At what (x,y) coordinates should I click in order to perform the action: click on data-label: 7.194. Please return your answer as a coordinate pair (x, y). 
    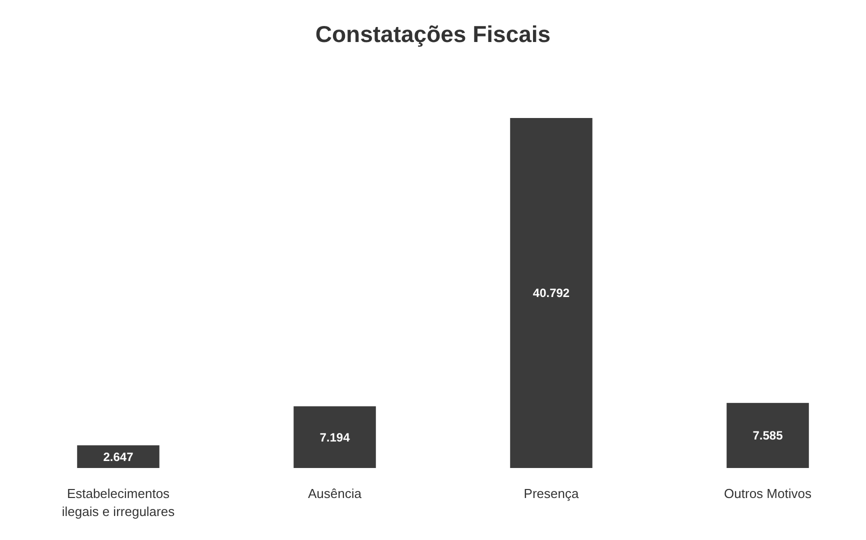
    Looking at the image, I should click on (335, 437).